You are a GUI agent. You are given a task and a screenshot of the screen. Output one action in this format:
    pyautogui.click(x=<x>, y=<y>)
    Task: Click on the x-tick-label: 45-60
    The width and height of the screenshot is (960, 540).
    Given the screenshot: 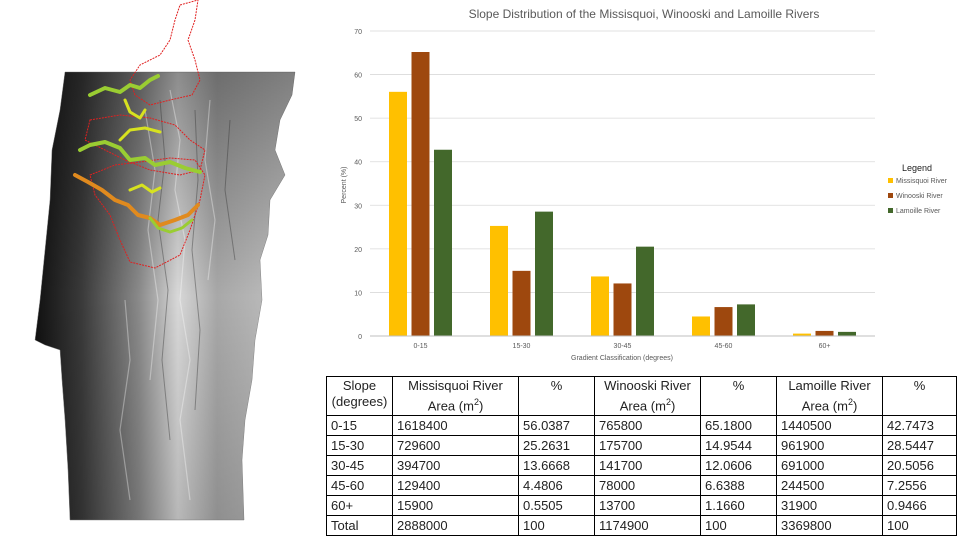 What is the action you would take?
    pyautogui.click(x=724, y=346)
    